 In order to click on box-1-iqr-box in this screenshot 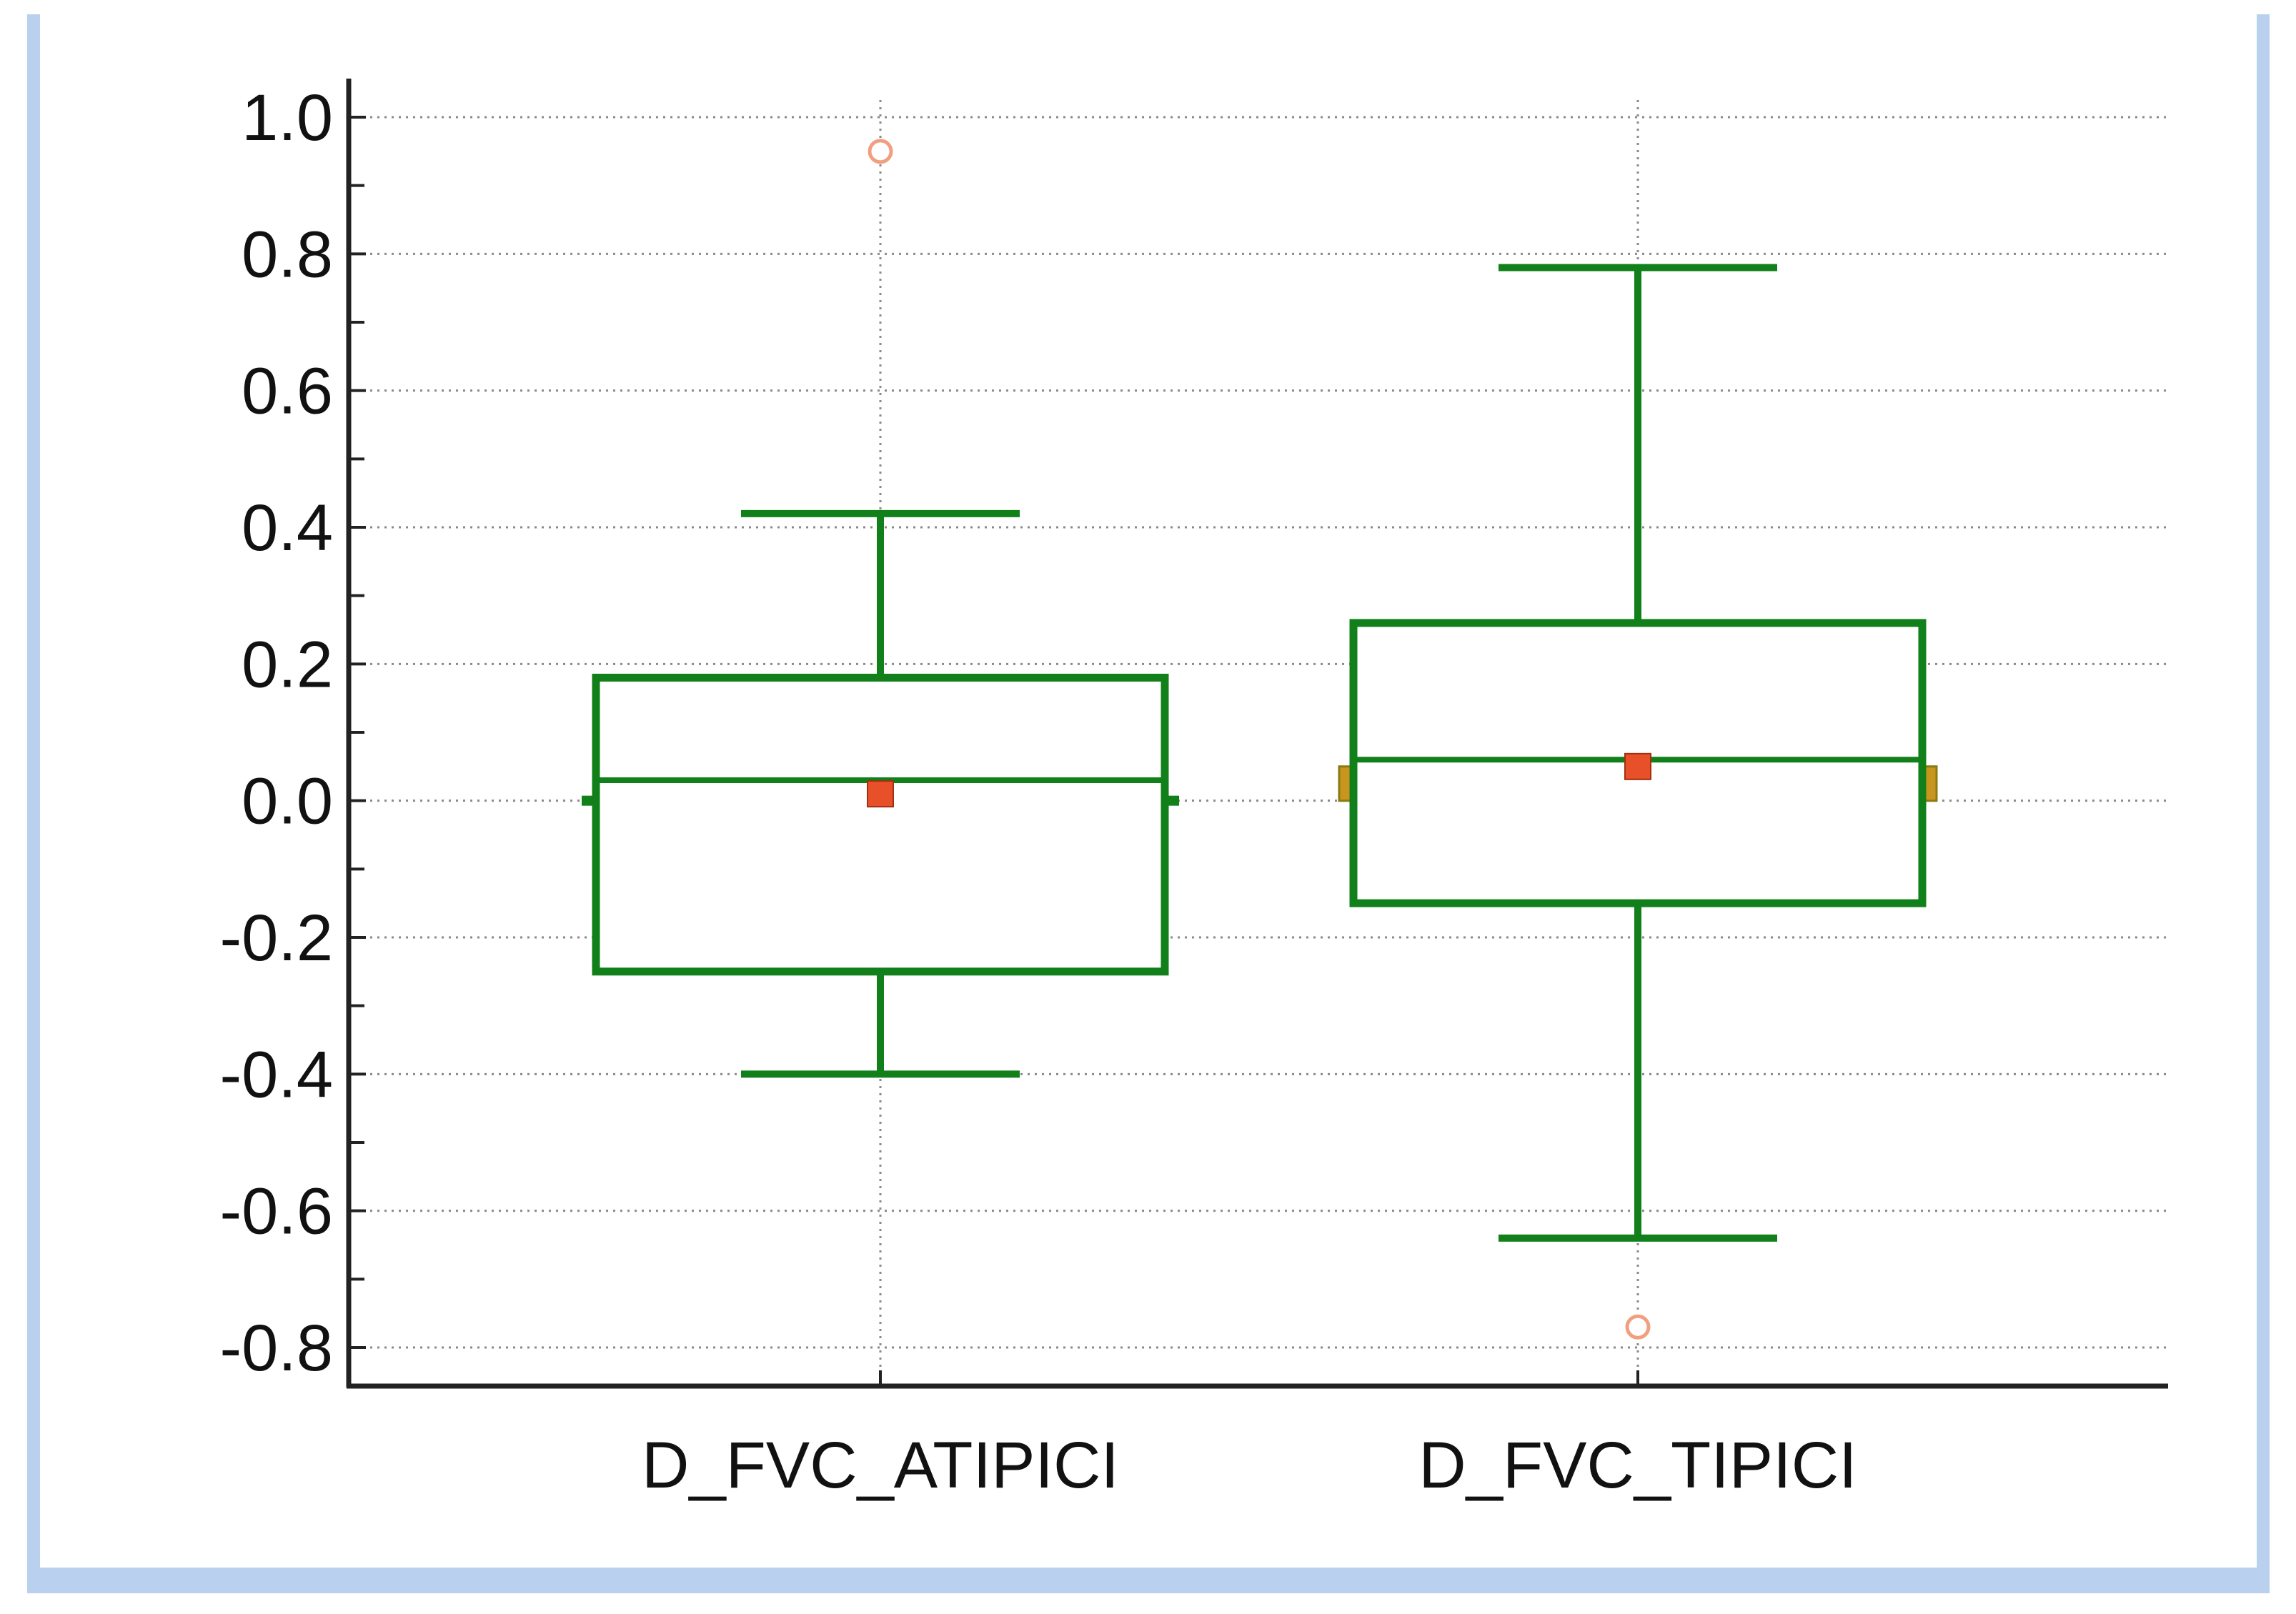, I will do `click(881, 824)`.